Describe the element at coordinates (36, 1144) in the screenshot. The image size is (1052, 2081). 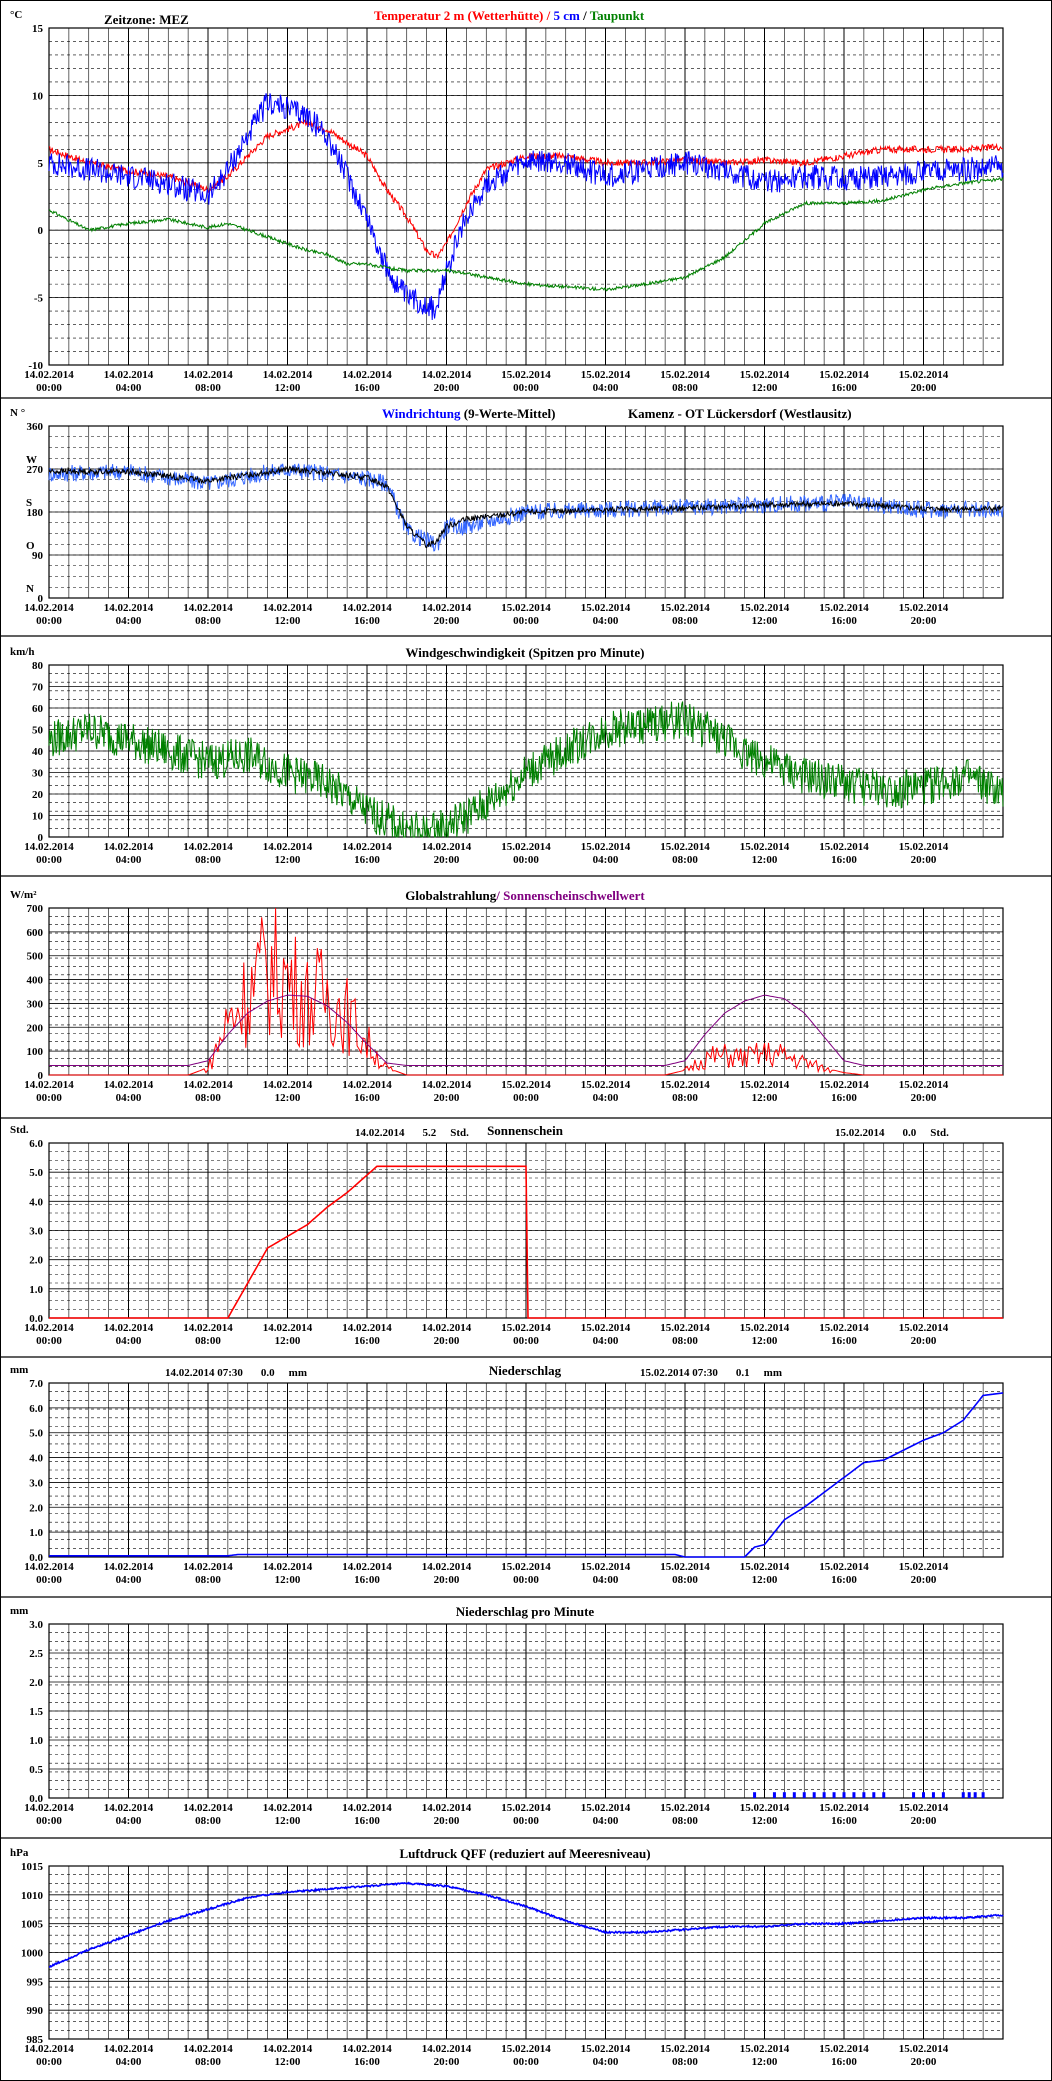
I see `y-tick-label: 6.0` at that location.